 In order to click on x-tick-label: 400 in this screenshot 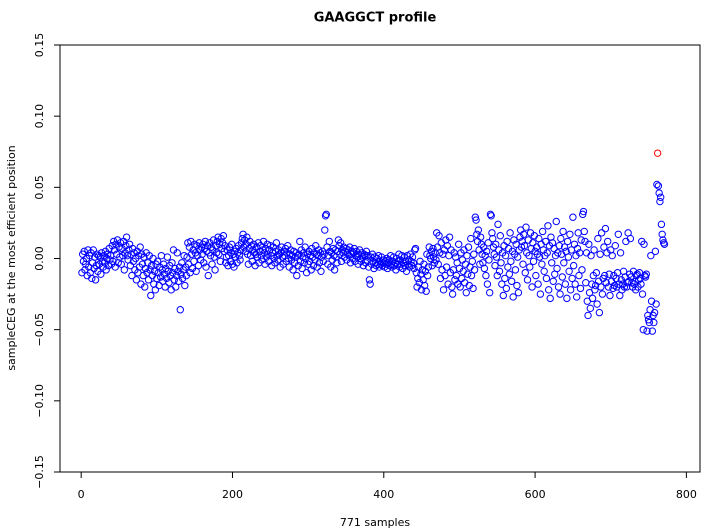, I will do `click(383, 494)`.